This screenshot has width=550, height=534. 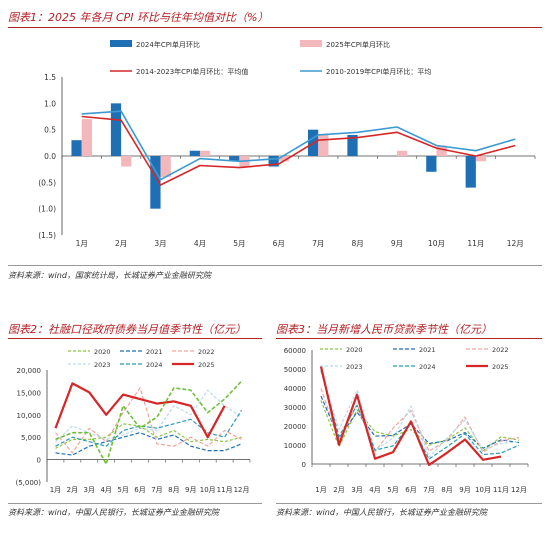 What do you see at coordinates (500, 367) in the screenshot?
I see `fig3-legend-label-5: 2025` at bounding box center [500, 367].